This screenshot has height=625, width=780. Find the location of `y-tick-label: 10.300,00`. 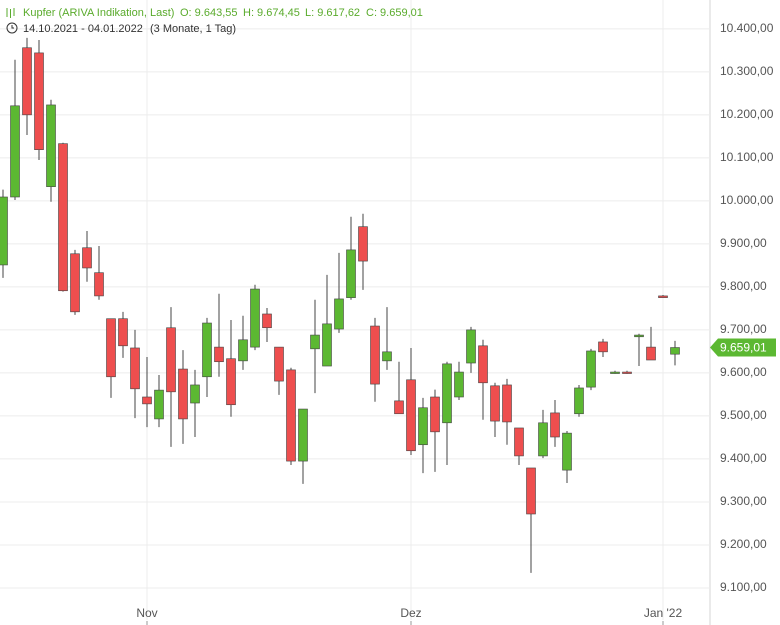

y-tick-label: 10.300,00 is located at coordinates (747, 71).